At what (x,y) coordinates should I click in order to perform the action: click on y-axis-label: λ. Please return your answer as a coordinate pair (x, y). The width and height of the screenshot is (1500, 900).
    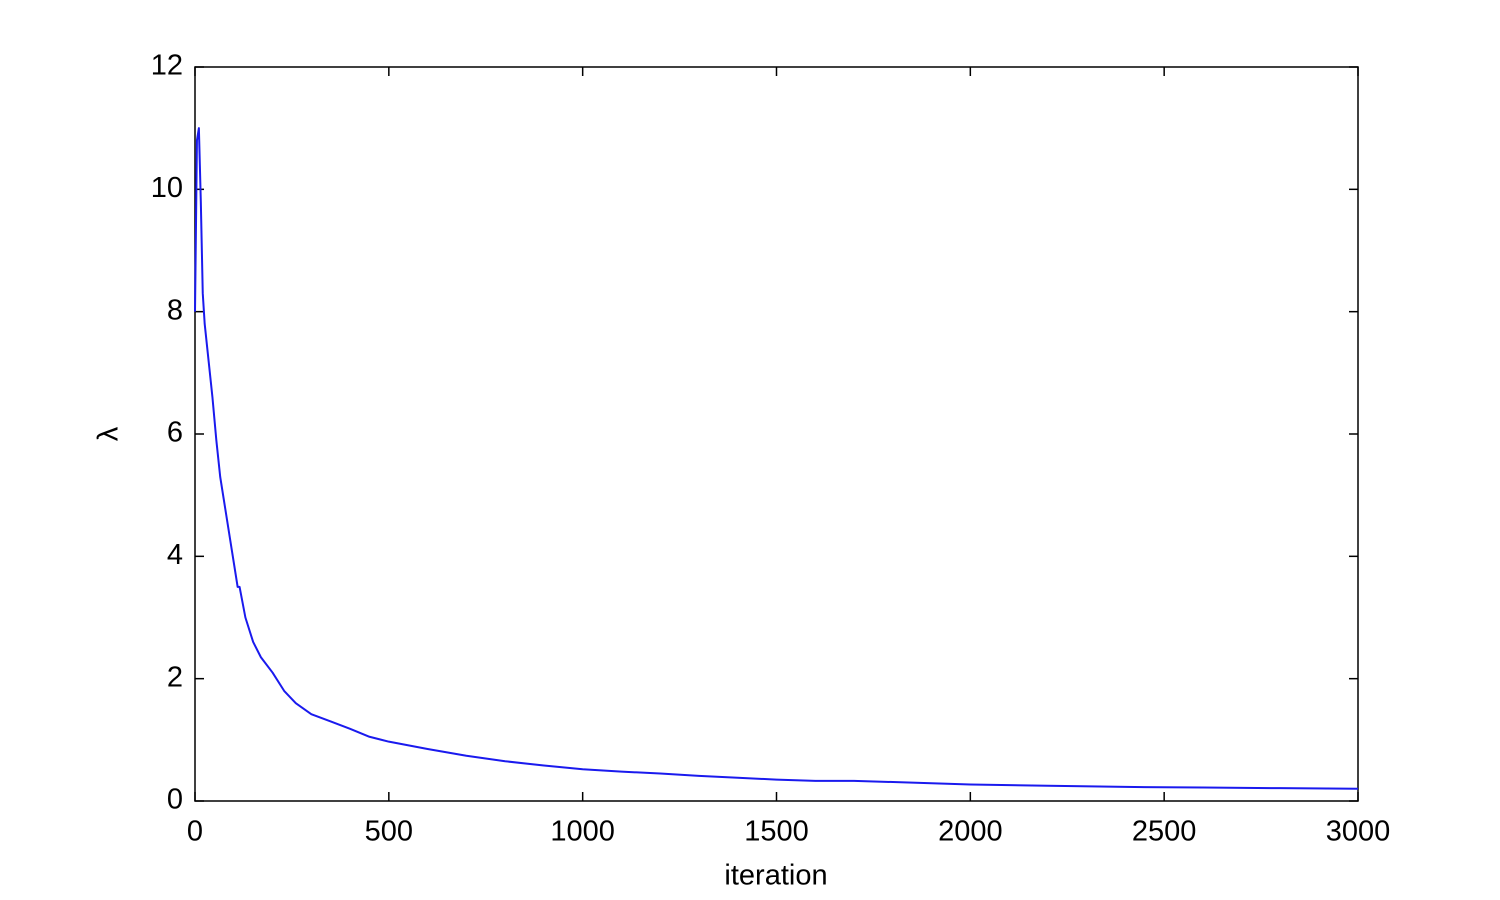
    Looking at the image, I should click on (109, 433).